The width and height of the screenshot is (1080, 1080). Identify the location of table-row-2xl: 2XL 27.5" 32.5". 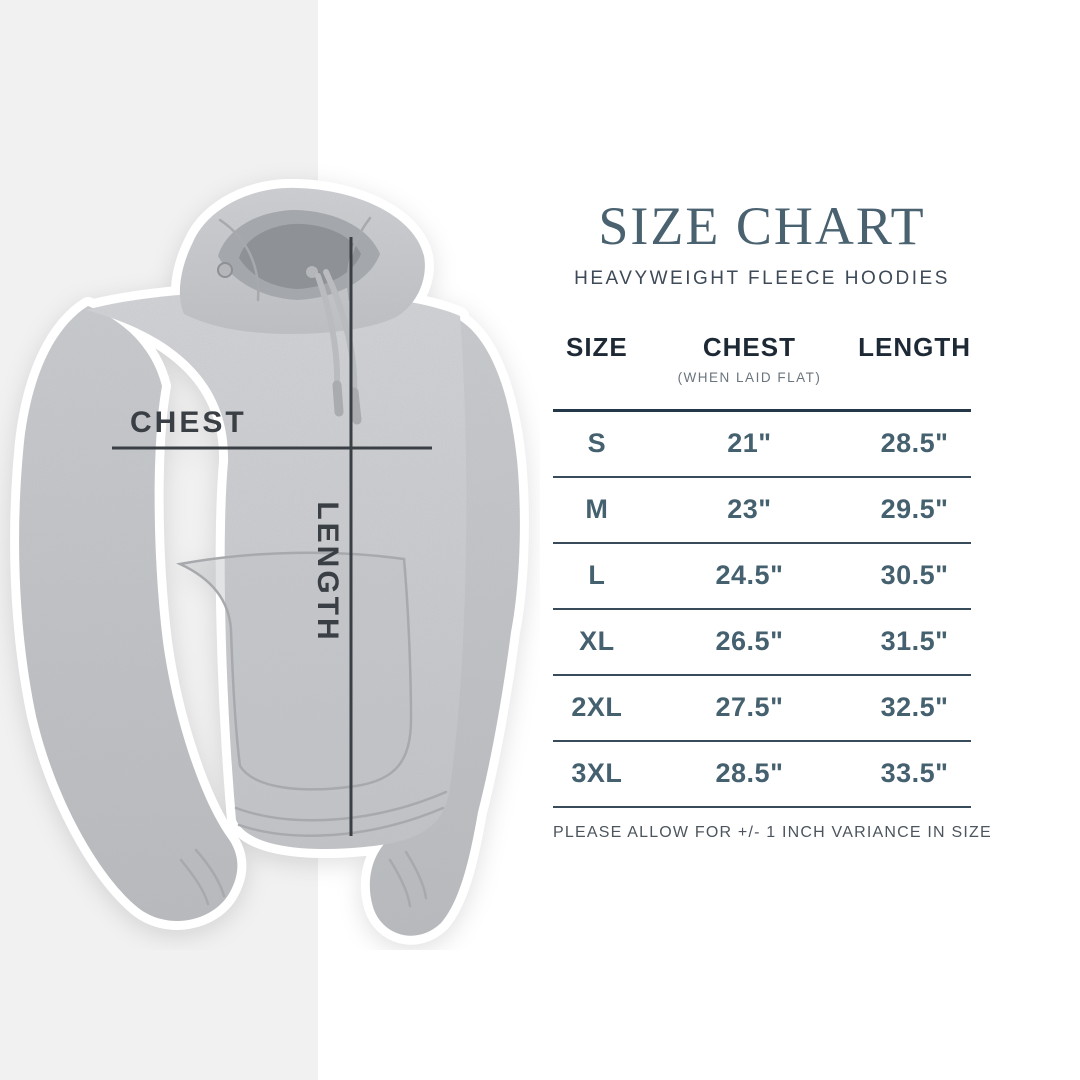
(762, 709).